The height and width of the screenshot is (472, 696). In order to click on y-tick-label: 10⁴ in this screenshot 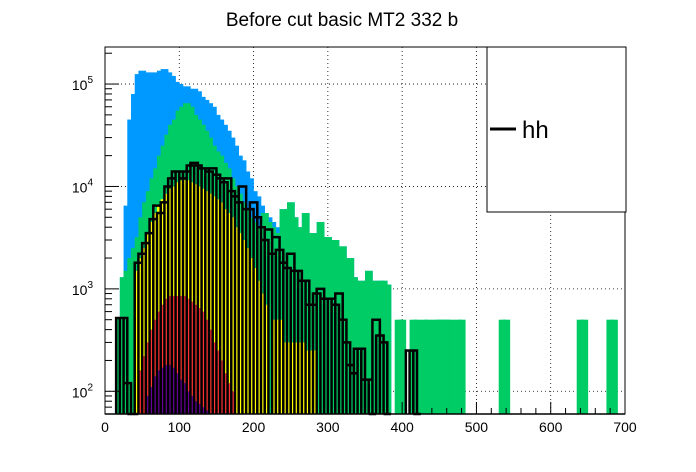, I will do `click(83, 186)`.